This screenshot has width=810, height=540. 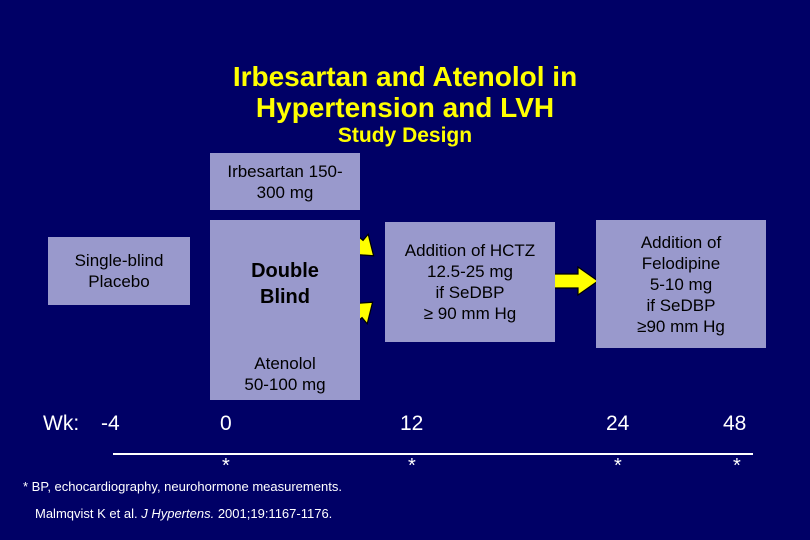 What do you see at coordinates (86, 513) in the screenshot?
I see `citation-authors: Malmqvist K et al.` at bounding box center [86, 513].